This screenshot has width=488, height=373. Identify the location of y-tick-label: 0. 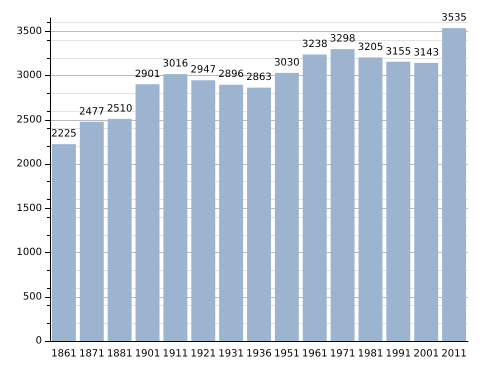
(39, 341).